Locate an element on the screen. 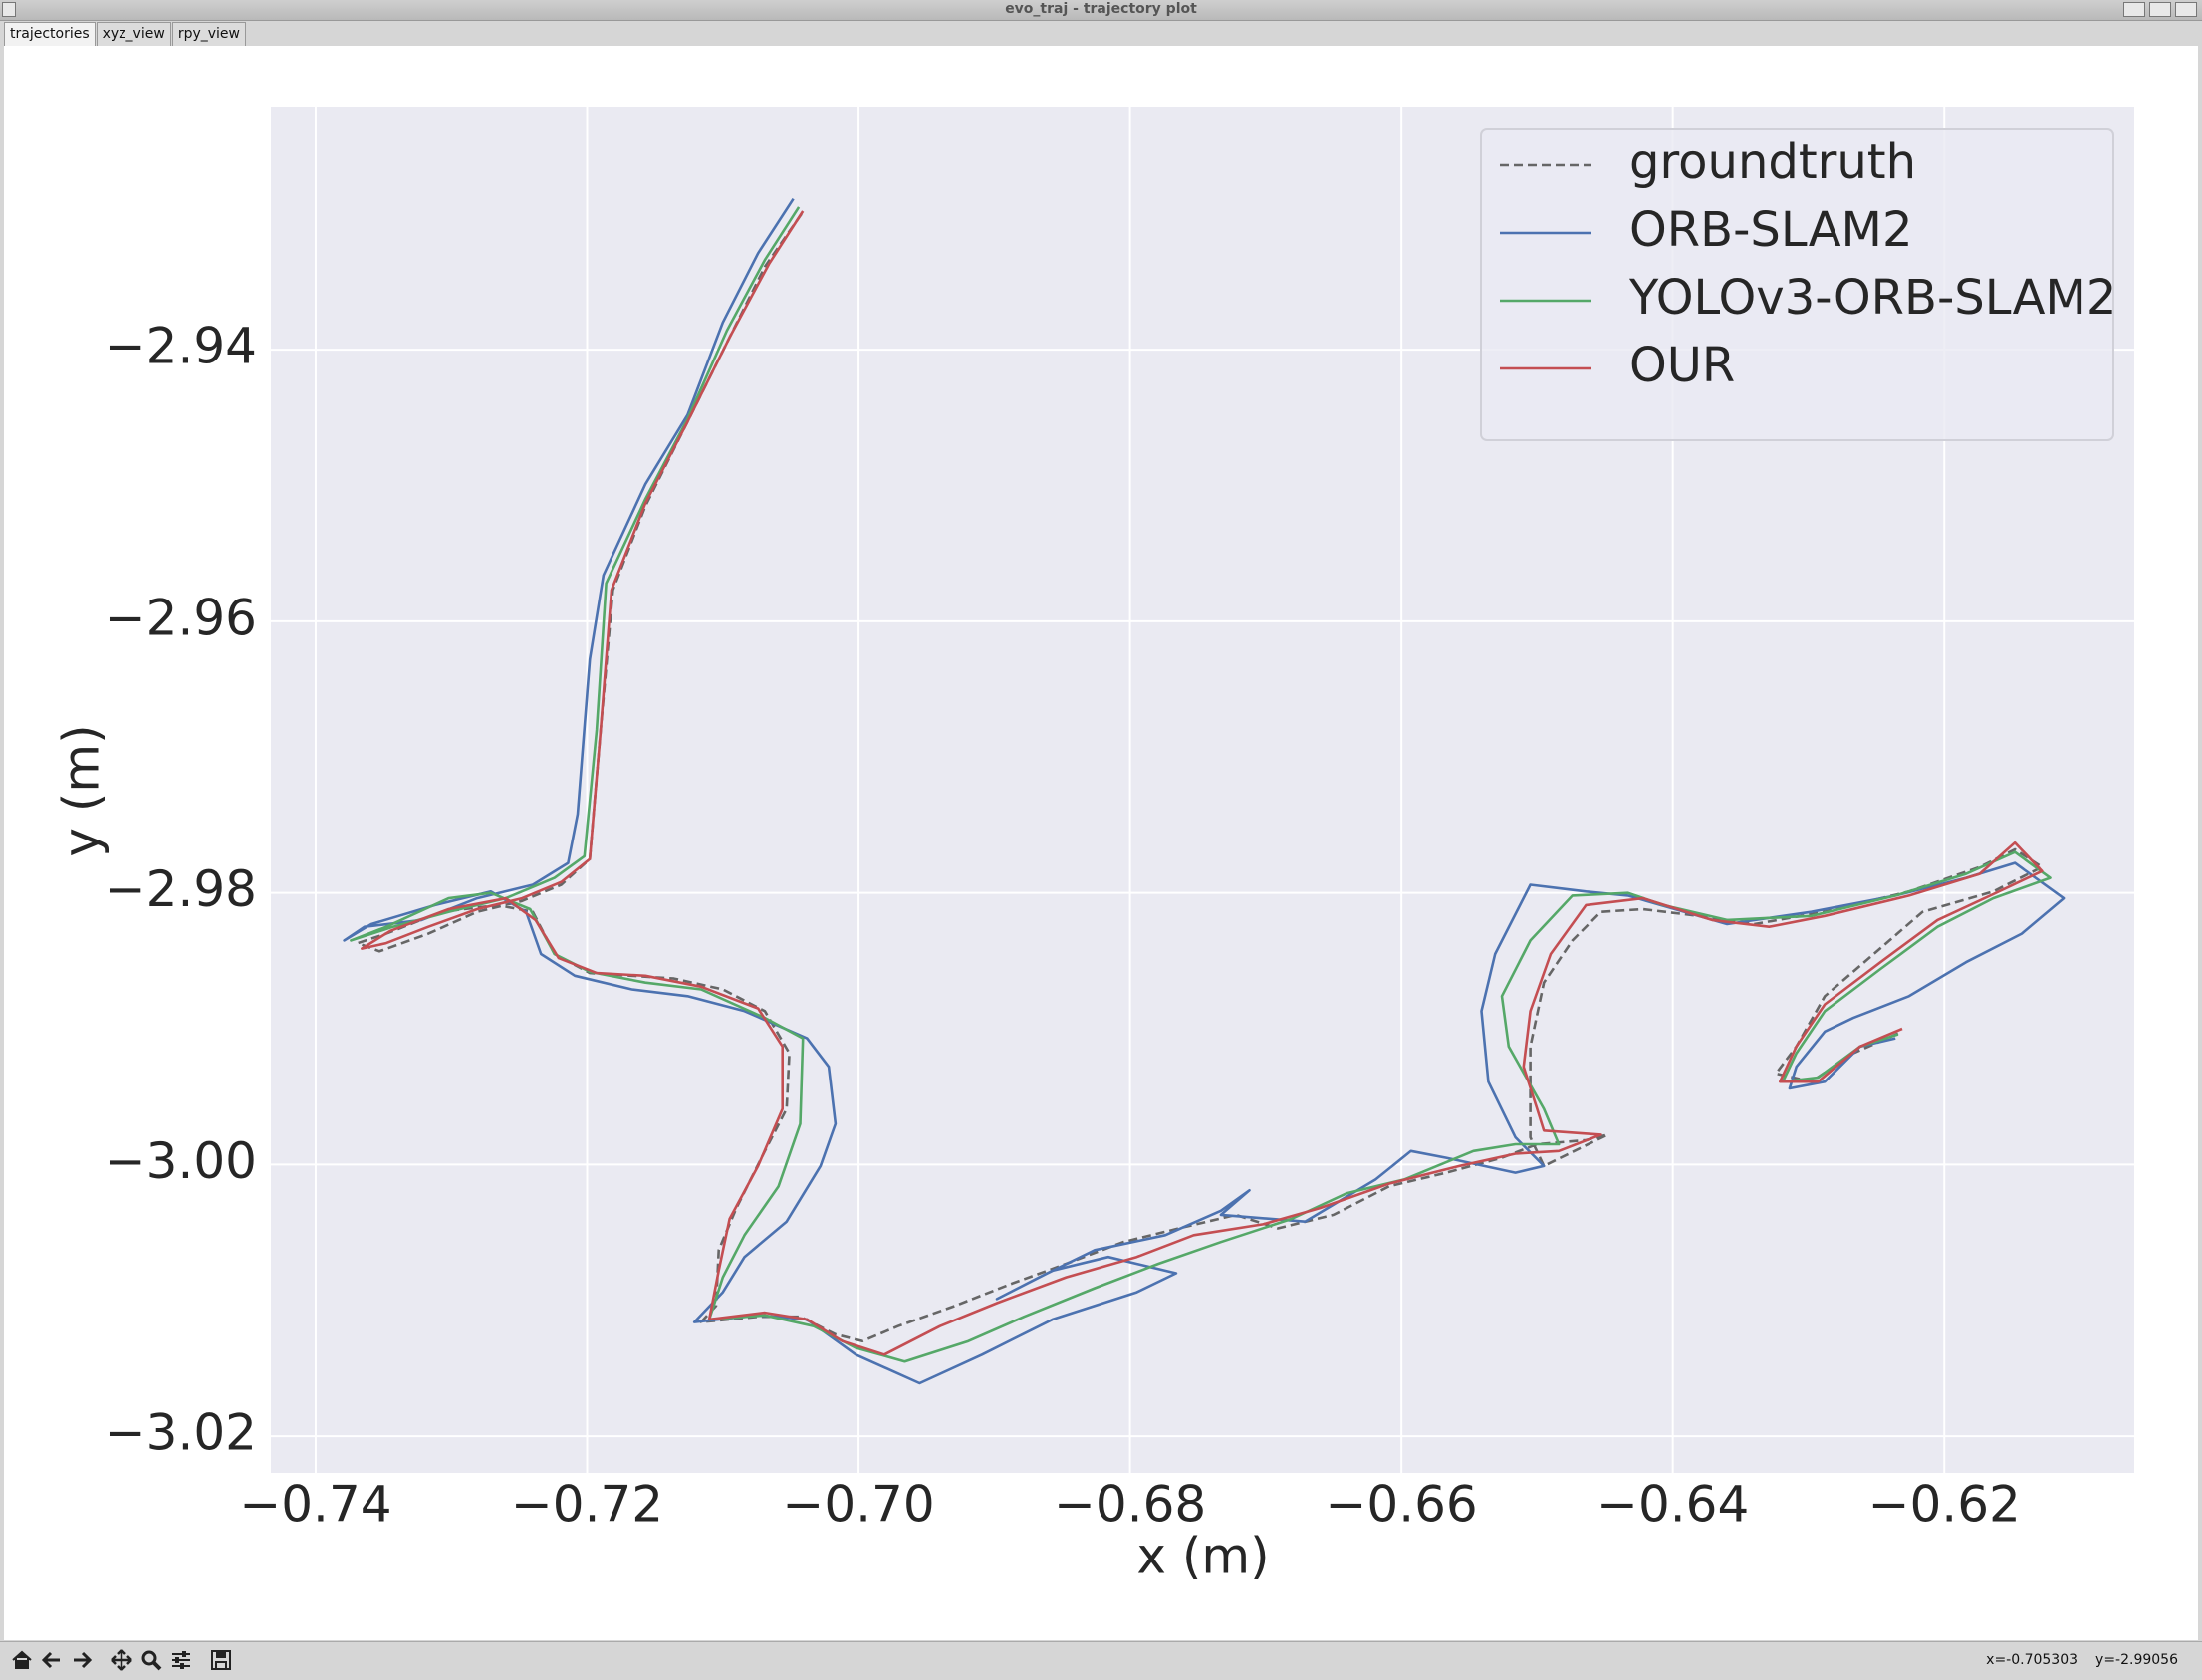  toolbar: x=-0.705303 y=-2.99056 is located at coordinates (1101, 1660).